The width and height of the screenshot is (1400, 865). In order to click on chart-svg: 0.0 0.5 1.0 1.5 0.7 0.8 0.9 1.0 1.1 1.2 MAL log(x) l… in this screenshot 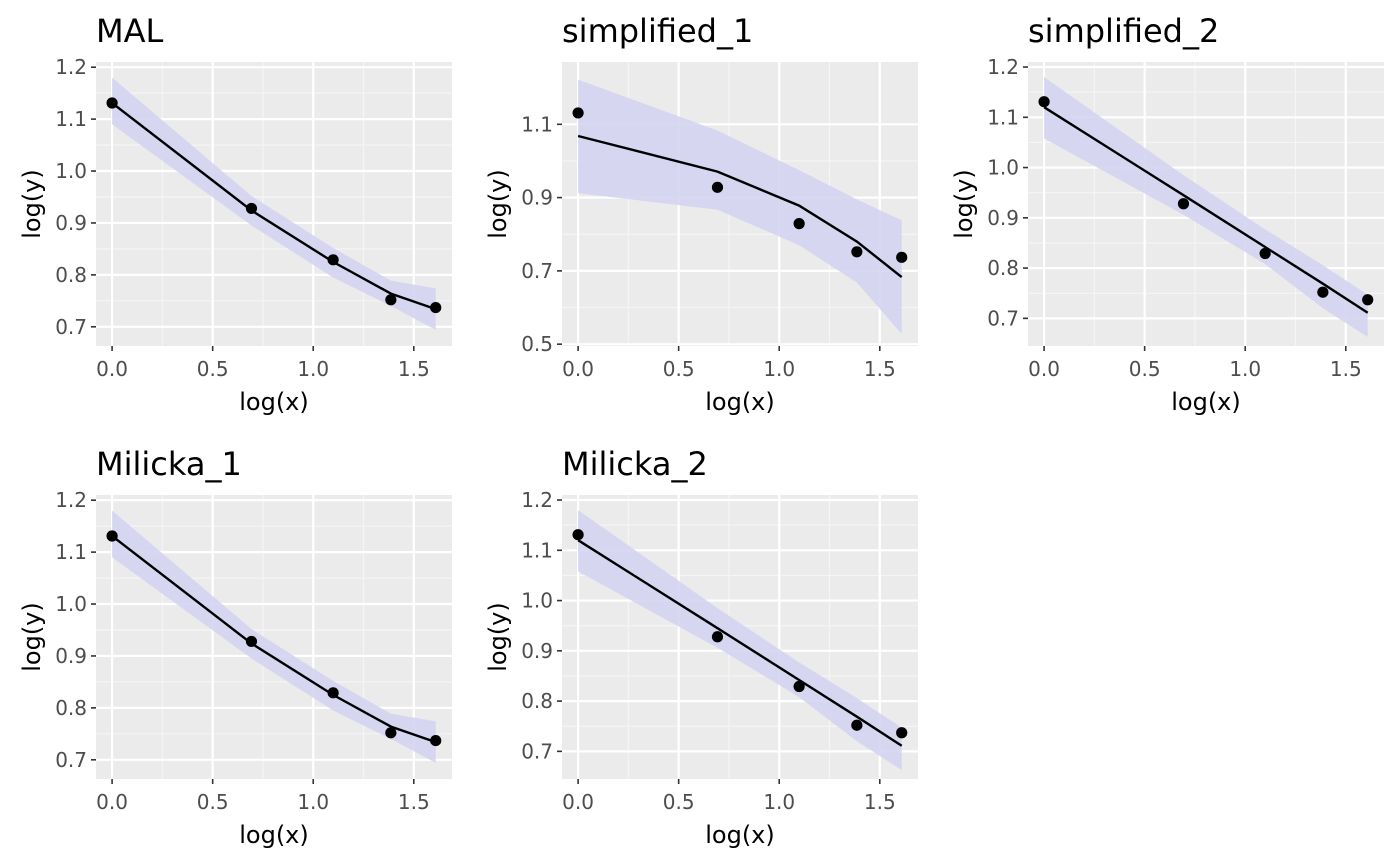, I will do `click(235, 214)`.